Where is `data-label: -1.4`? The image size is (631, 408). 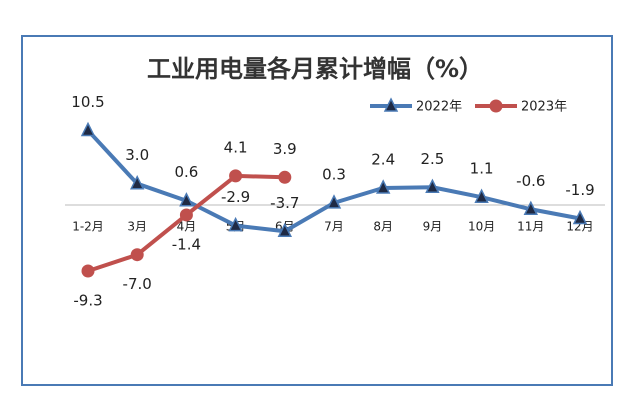 data-label: -1.4 is located at coordinates (186, 244).